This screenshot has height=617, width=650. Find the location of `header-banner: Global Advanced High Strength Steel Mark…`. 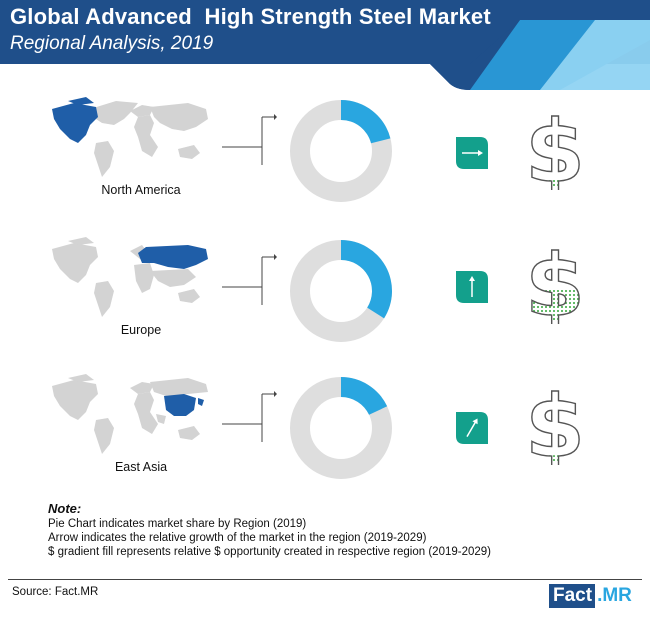

header-banner: Global Advanced High Strength Steel Mark… is located at coordinates (325, 45).